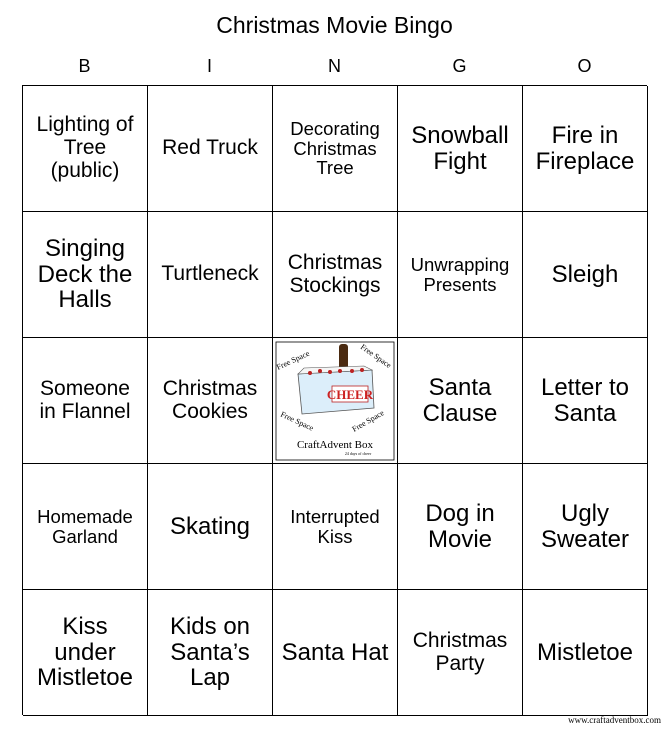 The width and height of the screenshot is (669, 730). What do you see at coordinates (210, 401) in the screenshot?
I see `bingo-cell: Christmas Cookies` at bounding box center [210, 401].